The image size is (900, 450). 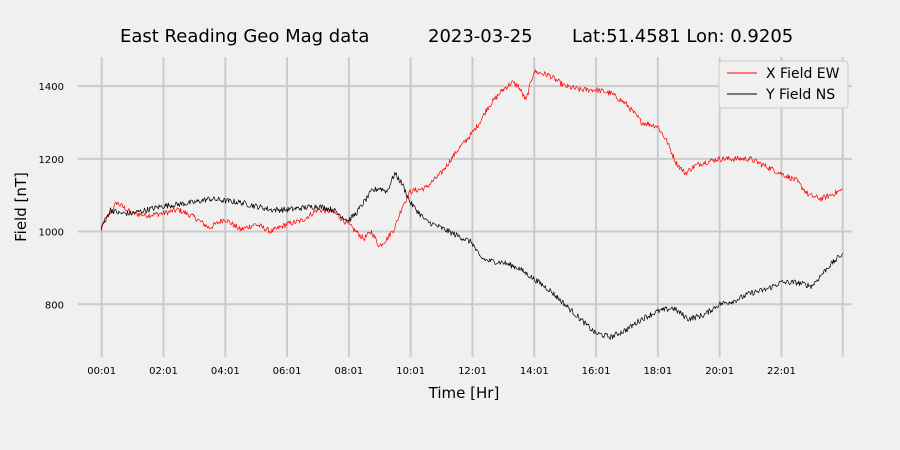 What do you see at coordinates (51, 233) in the screenshot?
I see `y-tick-label: 1000` at bounding box center [51, 233].